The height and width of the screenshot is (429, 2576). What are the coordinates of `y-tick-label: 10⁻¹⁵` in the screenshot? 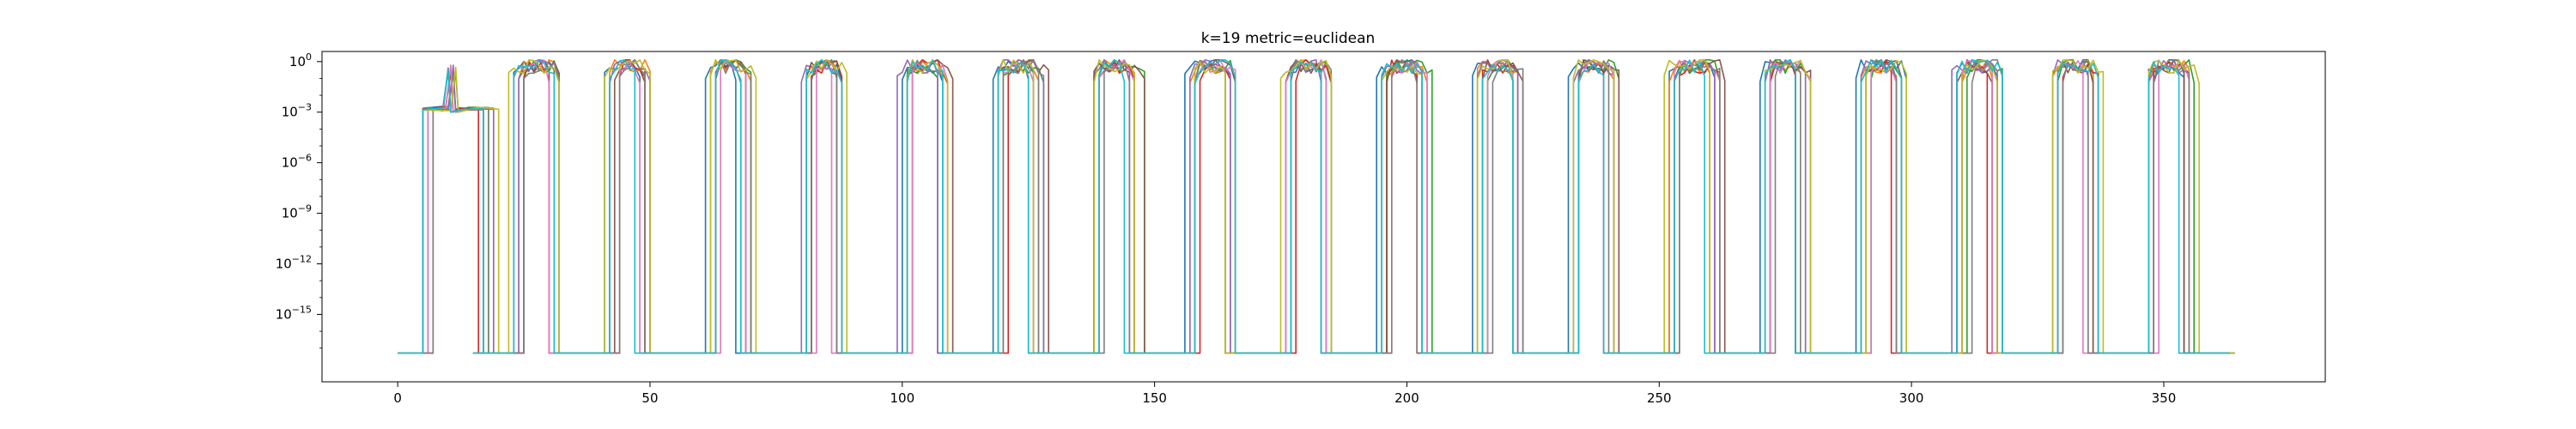 It's located at (294, 313).